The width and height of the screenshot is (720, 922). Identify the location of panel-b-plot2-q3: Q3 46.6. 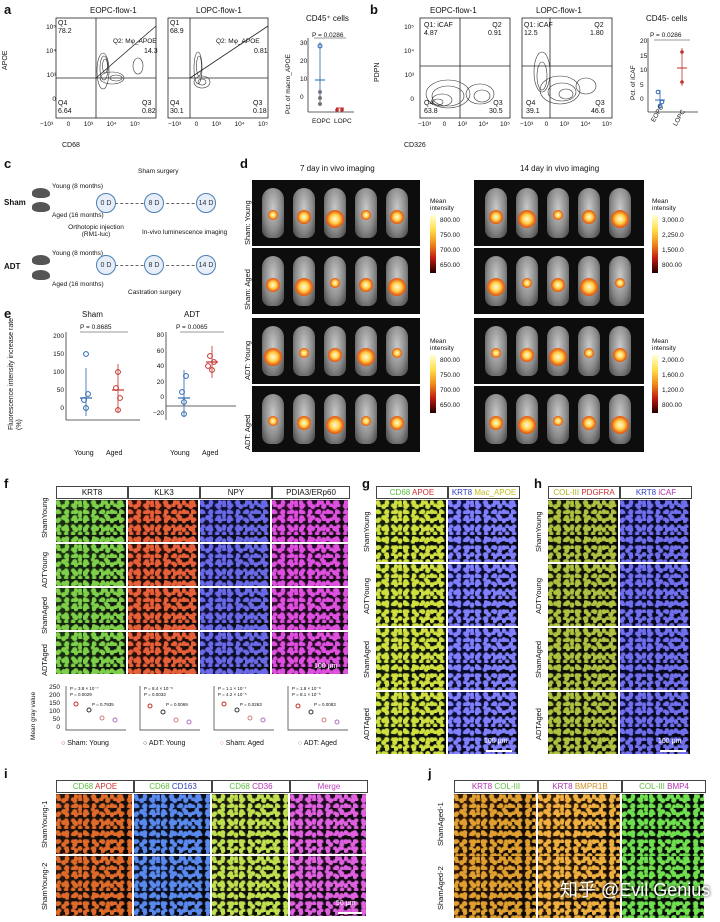
(598, 107).